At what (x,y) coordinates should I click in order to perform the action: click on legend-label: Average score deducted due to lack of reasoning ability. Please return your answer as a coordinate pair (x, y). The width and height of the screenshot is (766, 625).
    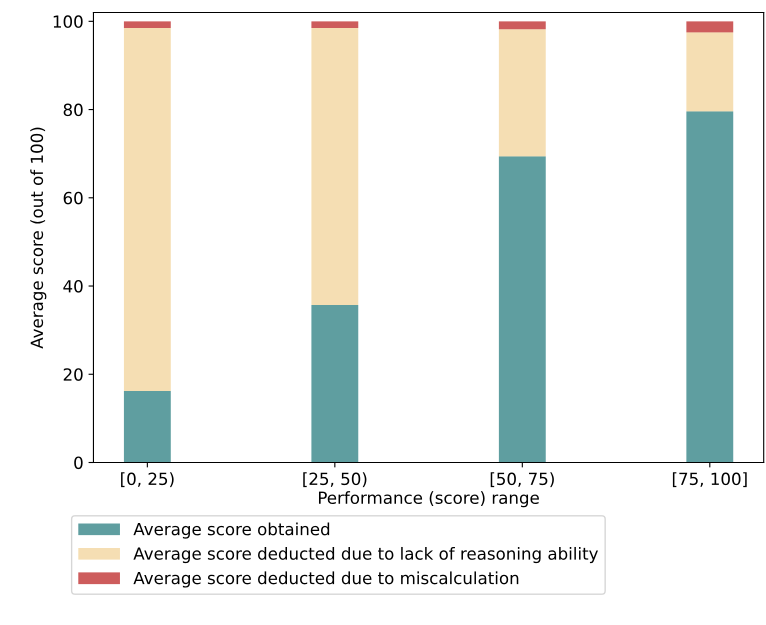
    Looking at the image, I should click on (365, 555).